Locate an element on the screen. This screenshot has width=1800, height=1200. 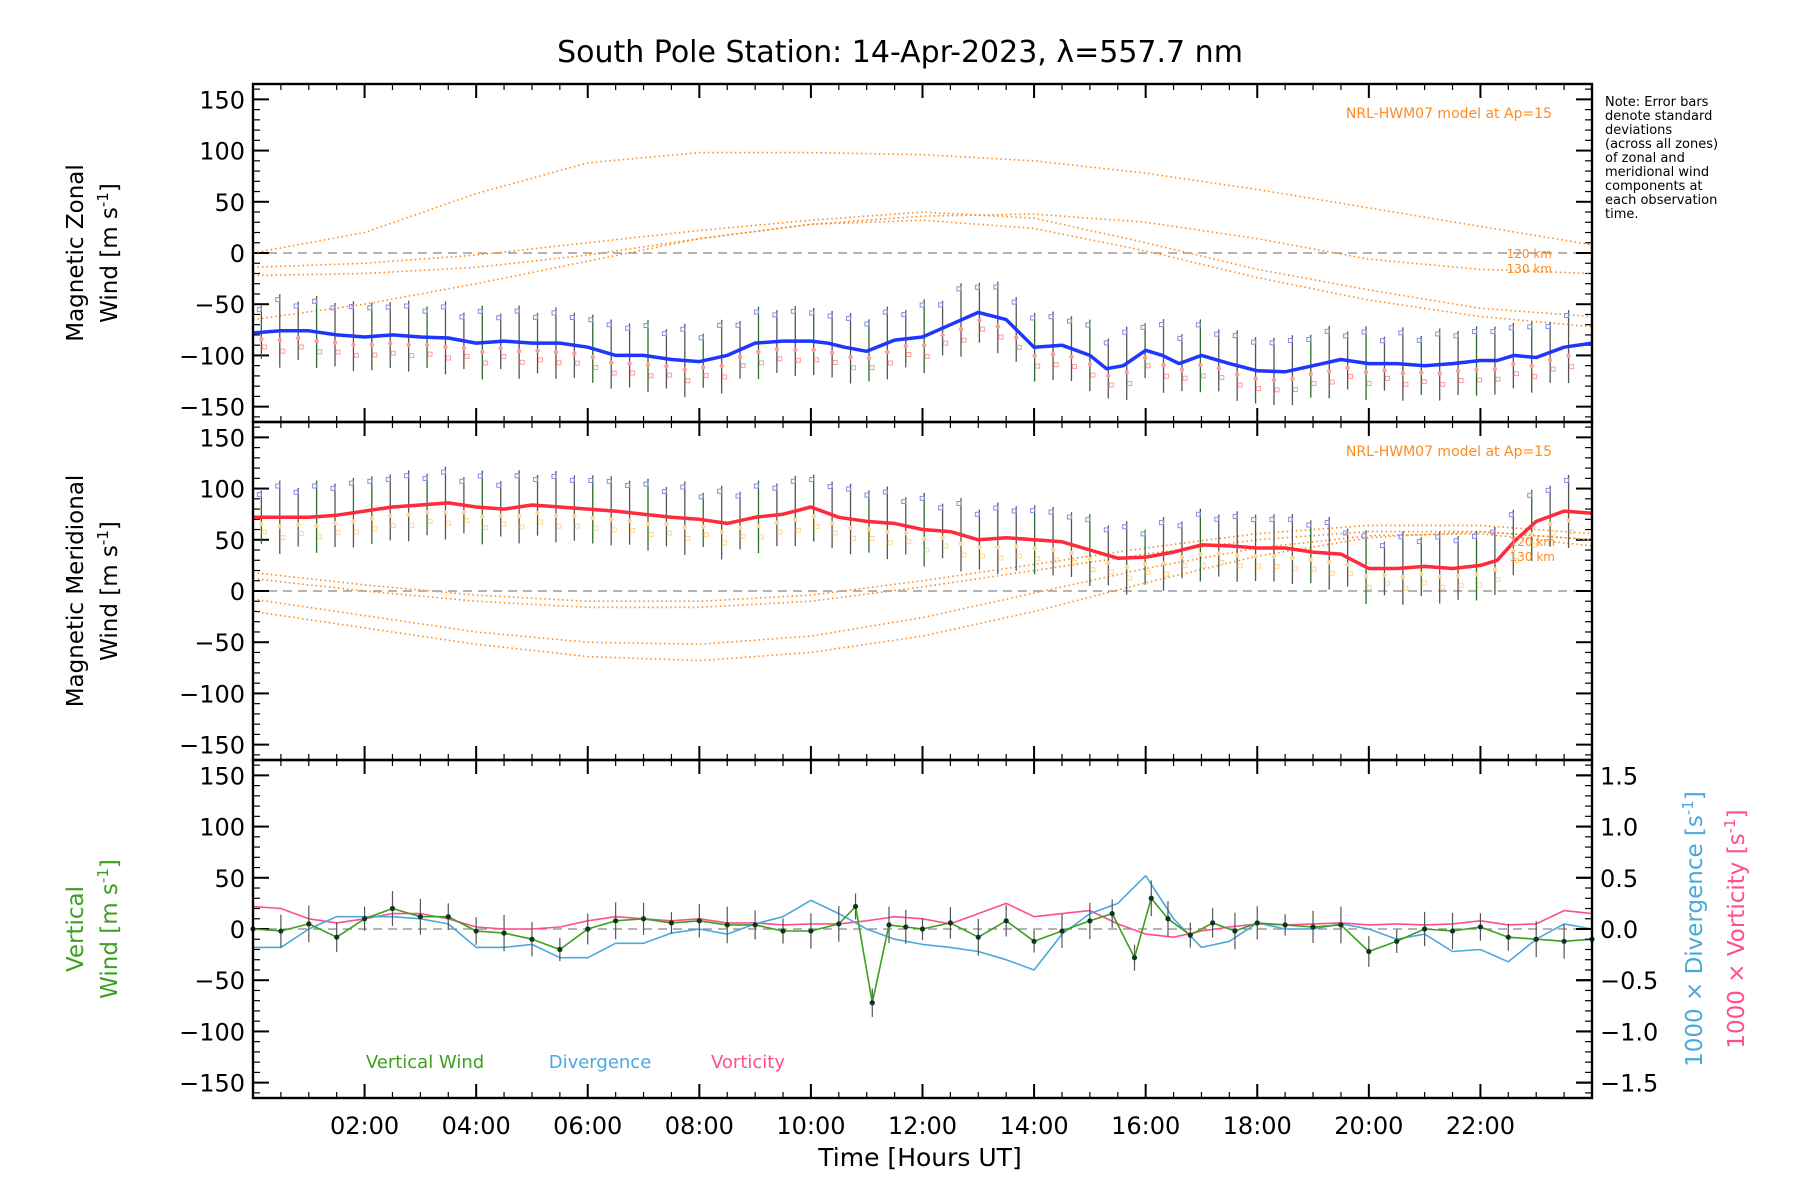
zonal-mean-line is located at coordinates (922, 342).